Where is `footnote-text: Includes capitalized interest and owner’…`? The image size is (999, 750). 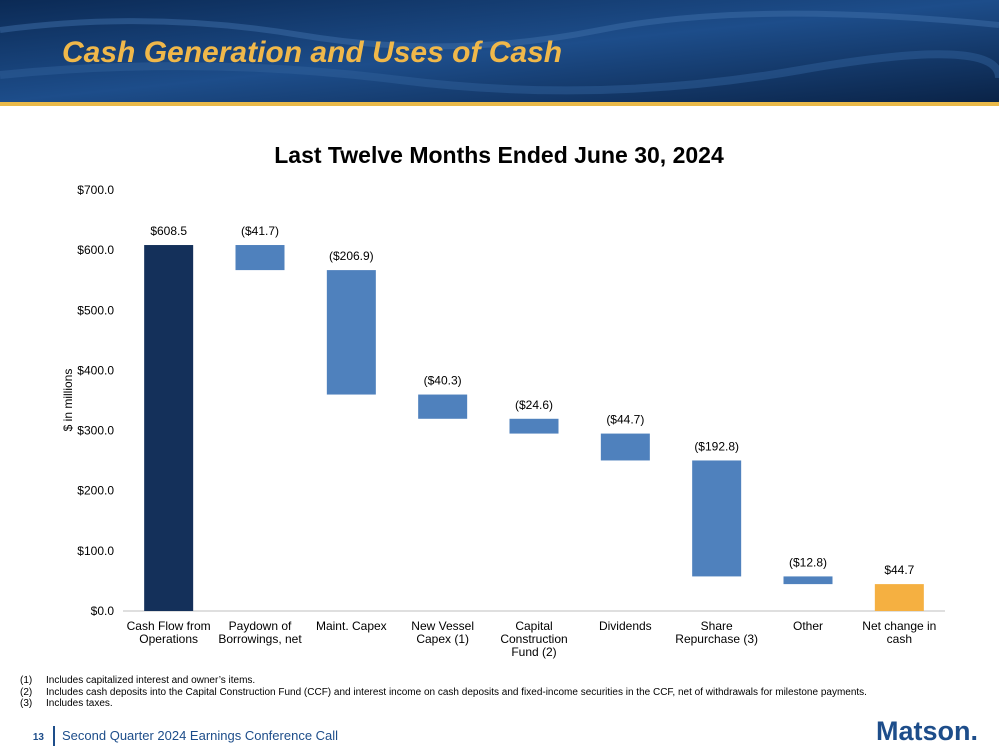 footnote-text: Includes capitalized interest and owner’… is located at coordinates (151, 680).